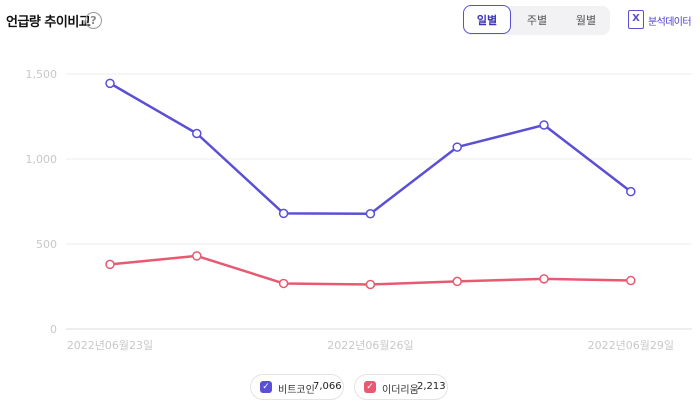 This screenshot has width=700, height=417. What do you see at coordinates (631, 345) in the screenshot?
I see `x-tick-label: 2022년06월29일` at bounding box center [631, 345].